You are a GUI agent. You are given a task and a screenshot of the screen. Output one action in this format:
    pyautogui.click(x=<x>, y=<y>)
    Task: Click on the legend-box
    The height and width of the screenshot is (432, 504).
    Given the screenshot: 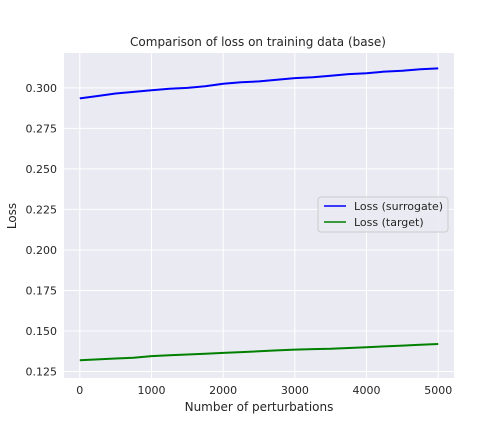 What is the action you would take?
    pyautogui.click(x=383, y=214)
    